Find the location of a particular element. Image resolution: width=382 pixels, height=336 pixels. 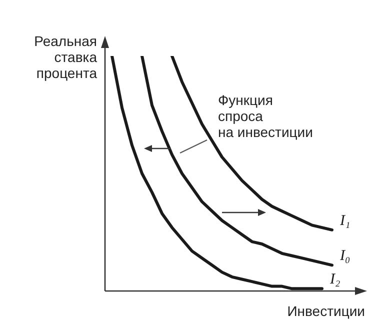

x-axis-title: Инвестиции is located at coordinates (326, 311).